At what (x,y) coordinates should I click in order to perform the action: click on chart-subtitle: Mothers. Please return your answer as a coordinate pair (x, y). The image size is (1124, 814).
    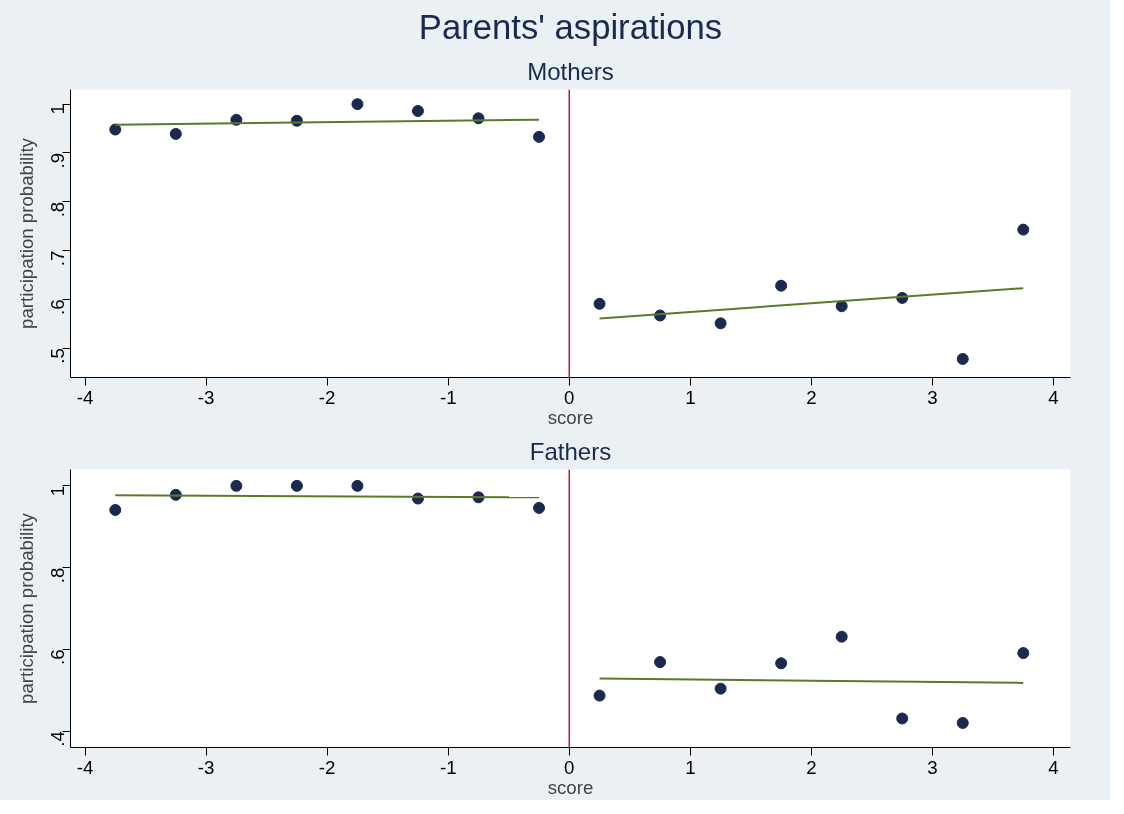
    Looking at the image, I should click on (570, 71).